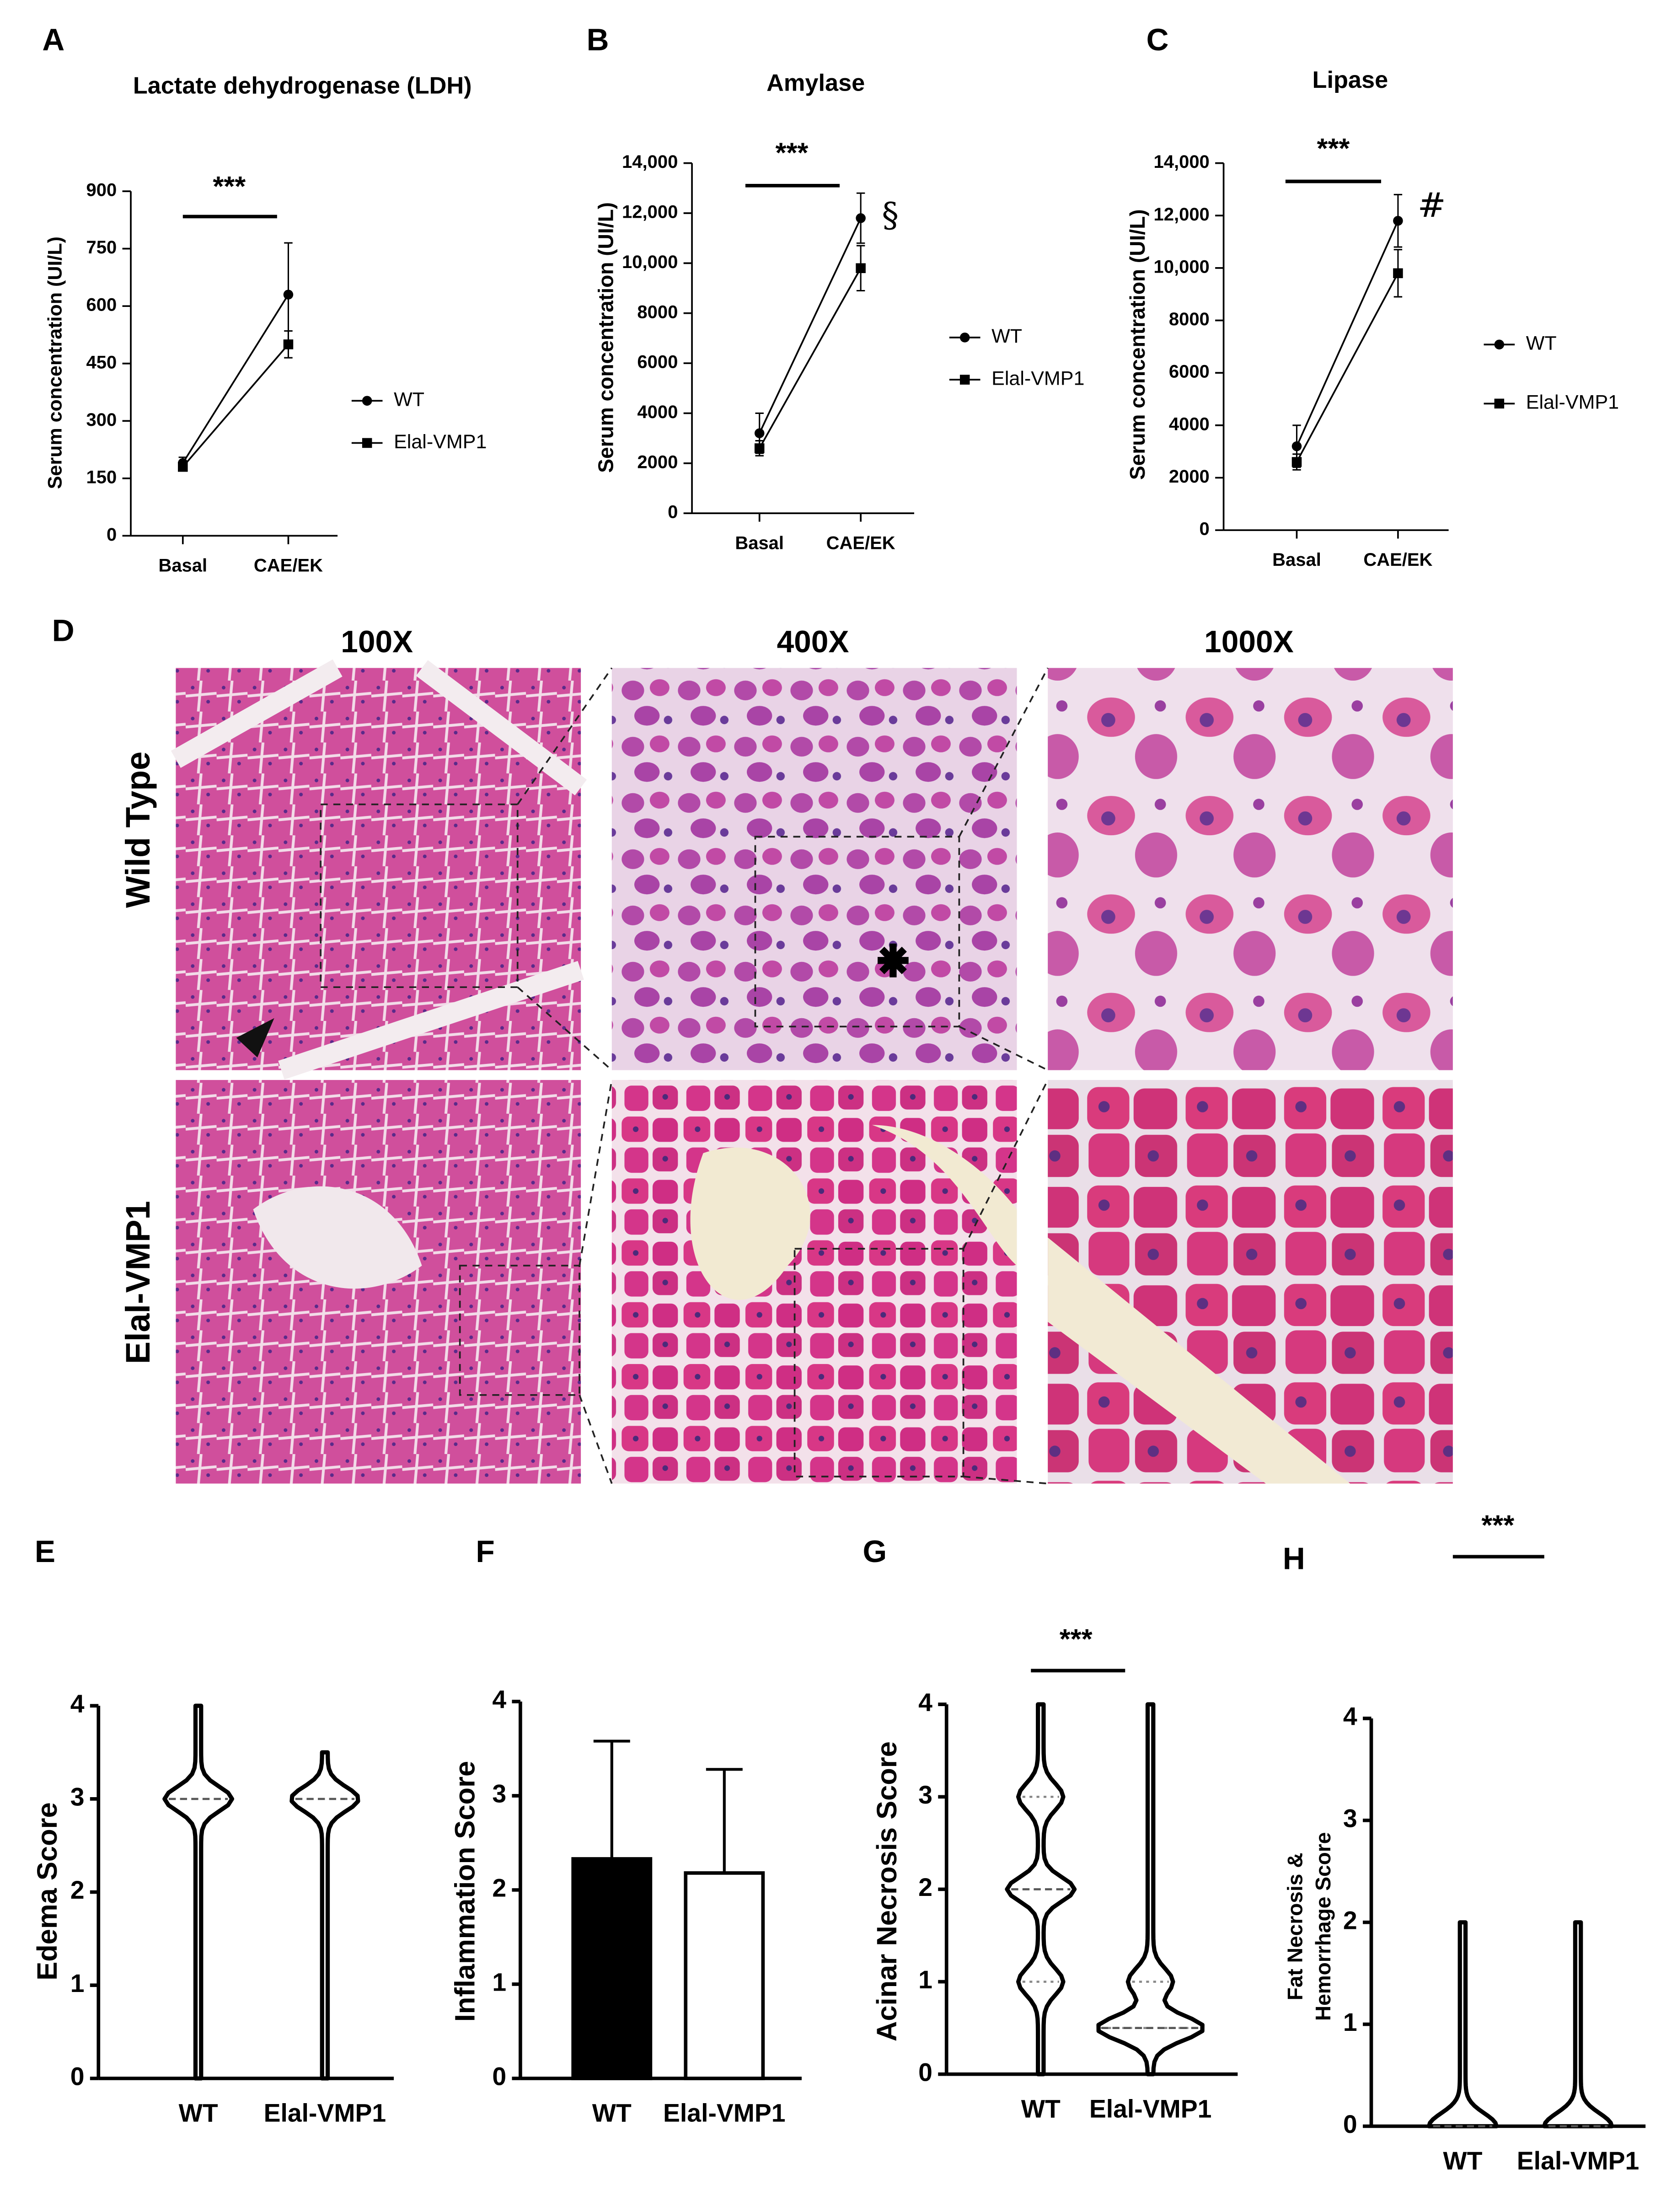 This screenshot has width=1661, height=2212. I want to click on y-axis-label: Acinar Necrosis Score, so click(887, 1891).